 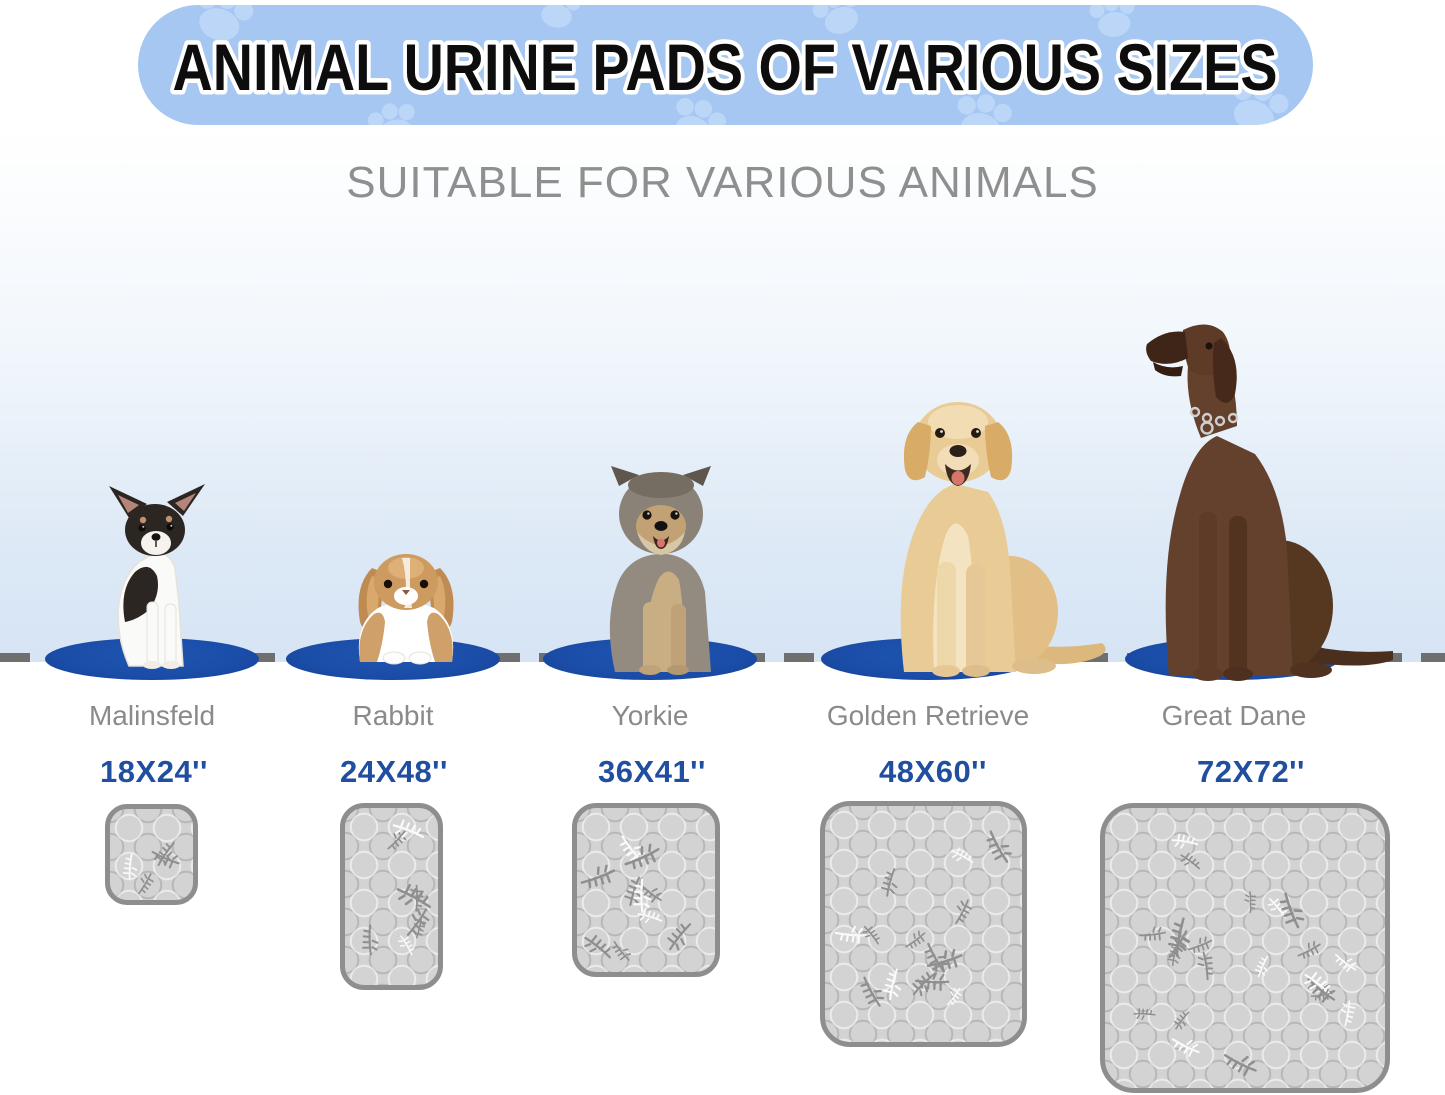 I want to click on pad-18x24, so click(x=151, y=854).